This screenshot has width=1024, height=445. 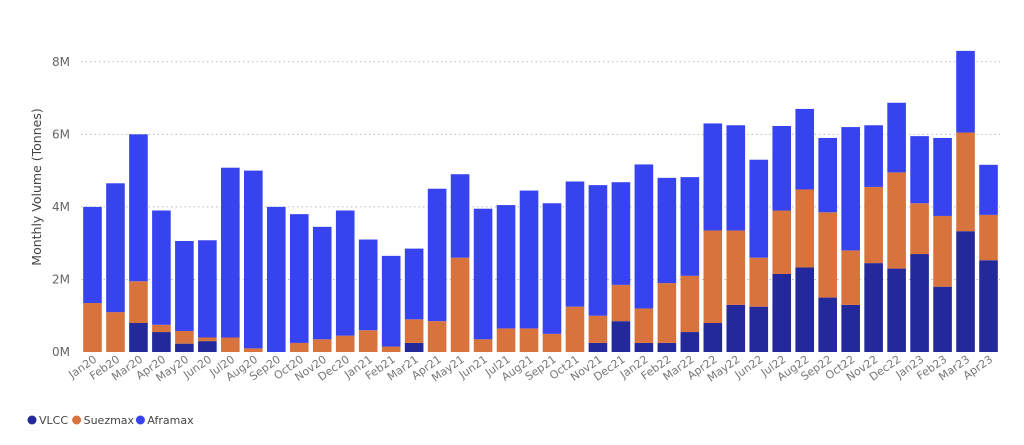 I want to click on legend: VLCC Suezmax Aframax, so click(x=110, y=420).